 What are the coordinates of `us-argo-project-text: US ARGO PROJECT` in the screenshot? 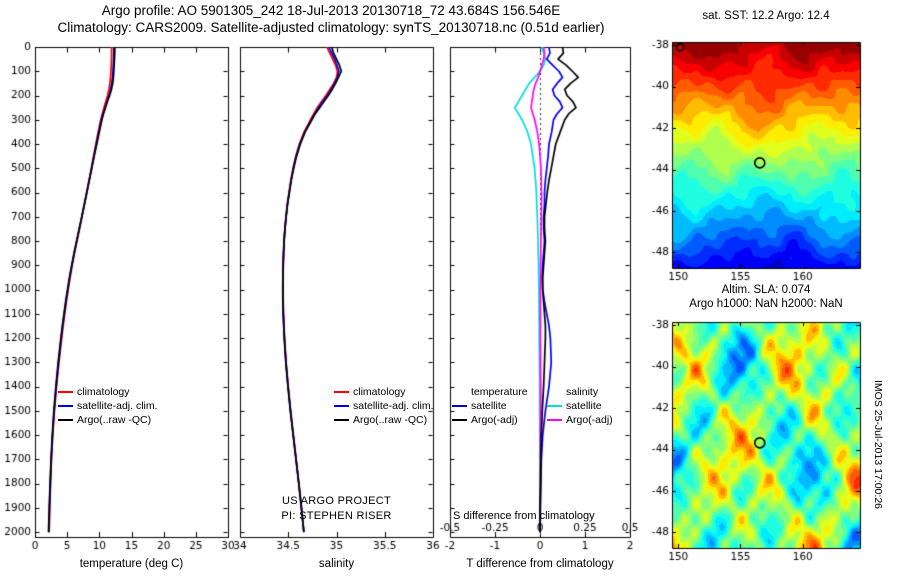 It's located at (336, 501).